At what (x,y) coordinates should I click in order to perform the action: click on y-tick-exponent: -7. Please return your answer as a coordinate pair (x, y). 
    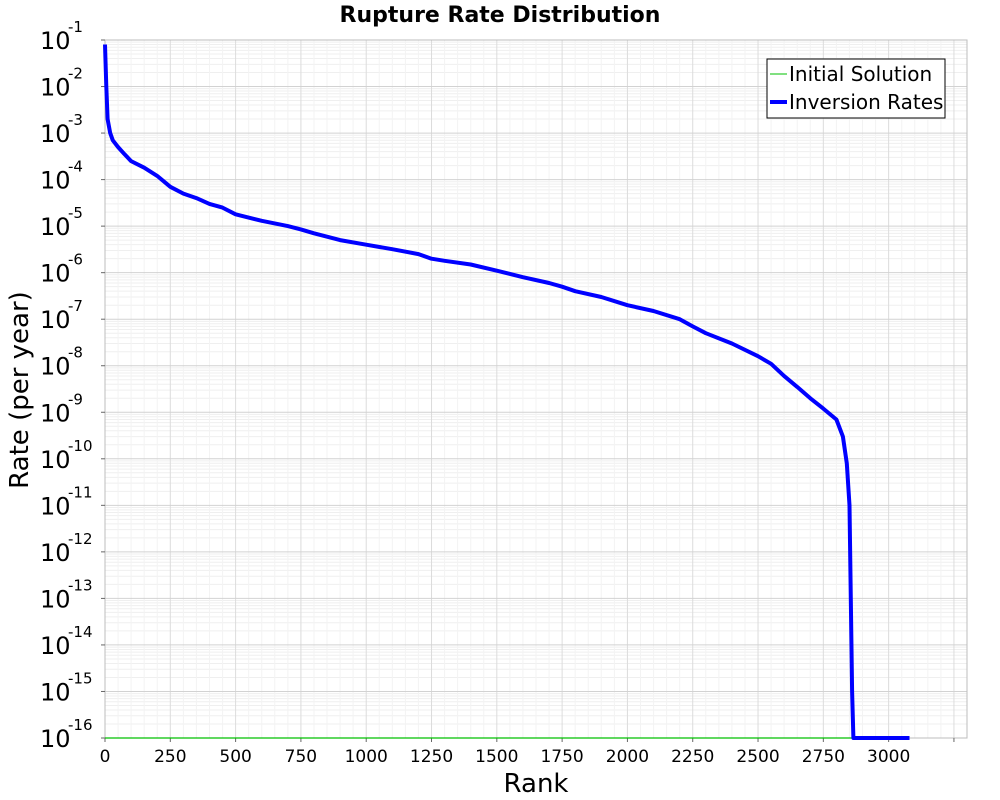
    Looking at the image, I should click on (75, 306).